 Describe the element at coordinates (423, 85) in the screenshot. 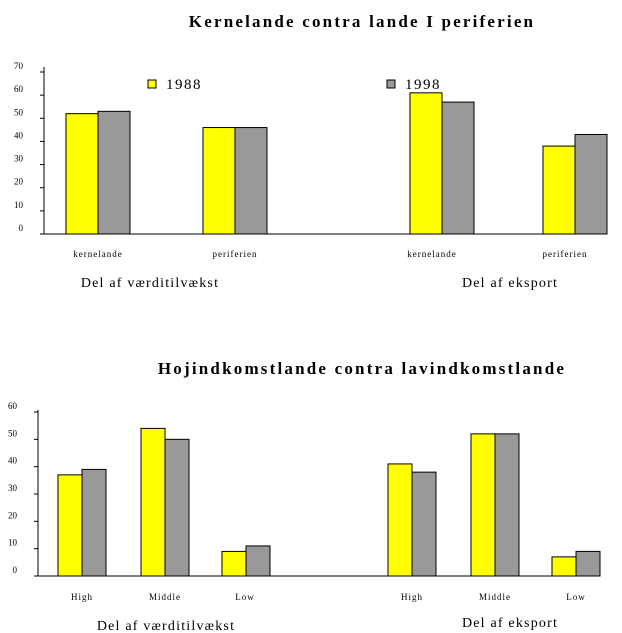

I see `legend-label-1998: 1998` at that location.